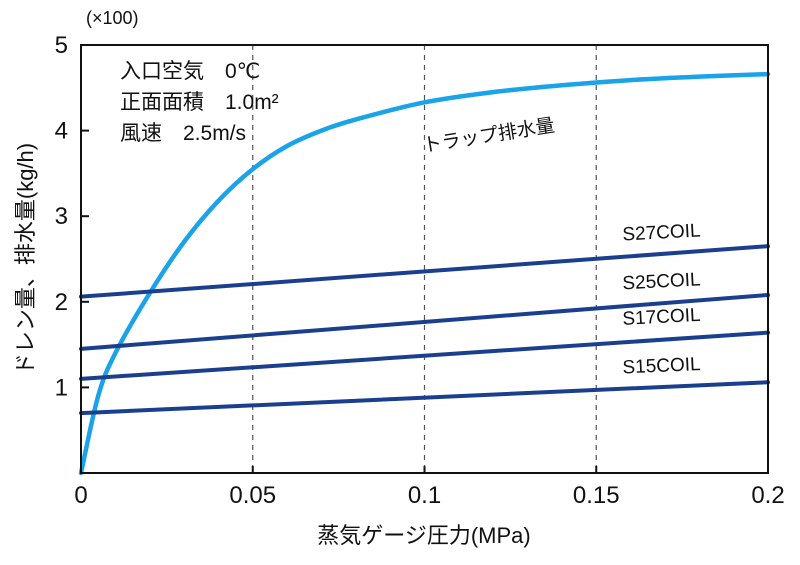  I want to click on condition-face-area: 正面面積 1.0m², so click(199, 102).